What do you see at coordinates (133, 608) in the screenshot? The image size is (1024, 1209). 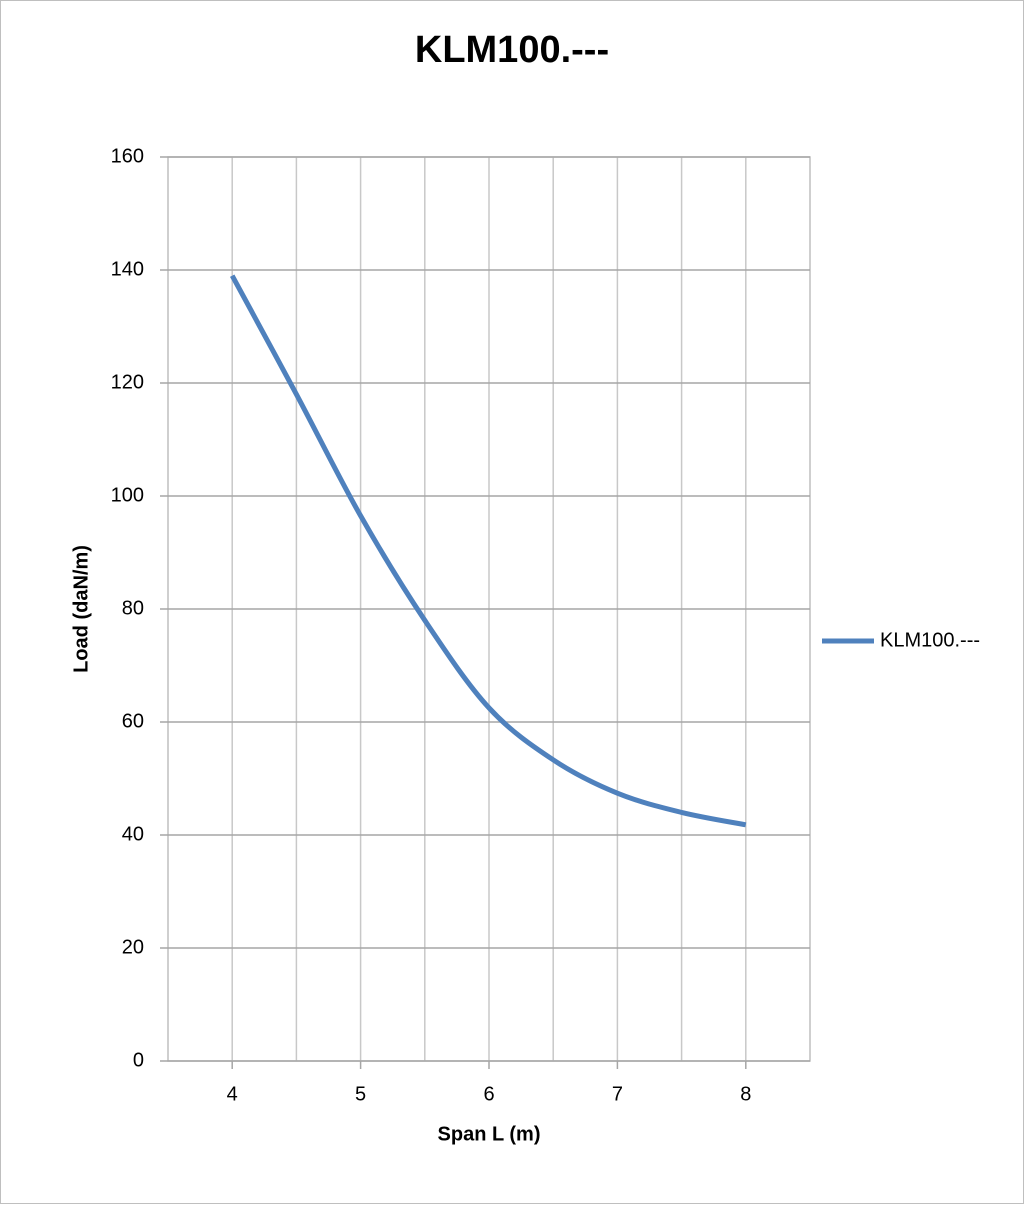 I see `y-tick-label: 80` at bounding box center [133, 608].